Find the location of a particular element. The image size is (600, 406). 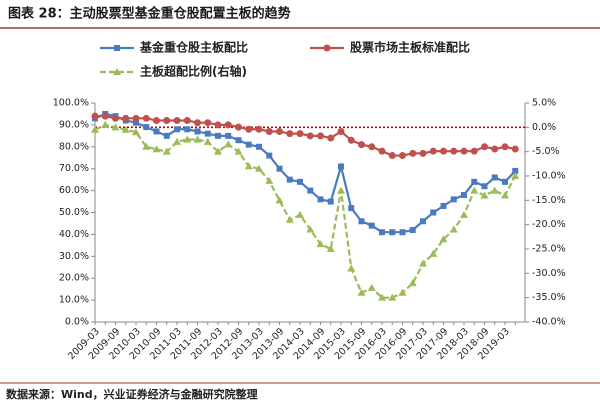

y-tick-label: 40.0% is located at coordinates (74, 234).